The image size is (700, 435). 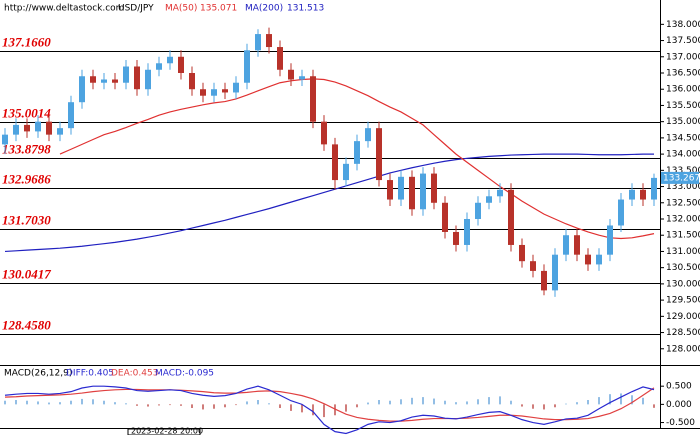 What do you see at coordinates (683, 90) in the screenshot?
I see `y-tick-label: 136.000` at bounding box center [683, 90].